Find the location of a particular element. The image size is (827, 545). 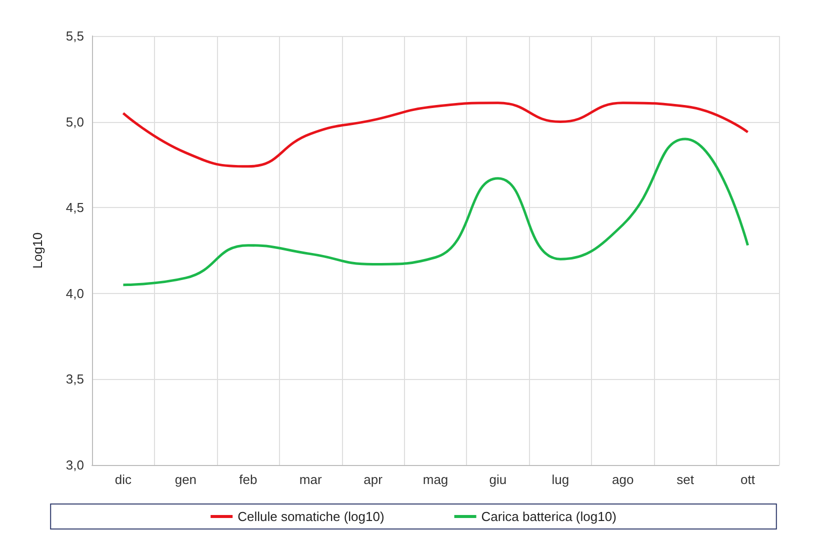

x-tick-label: gen is located at coordinates (185, 479).